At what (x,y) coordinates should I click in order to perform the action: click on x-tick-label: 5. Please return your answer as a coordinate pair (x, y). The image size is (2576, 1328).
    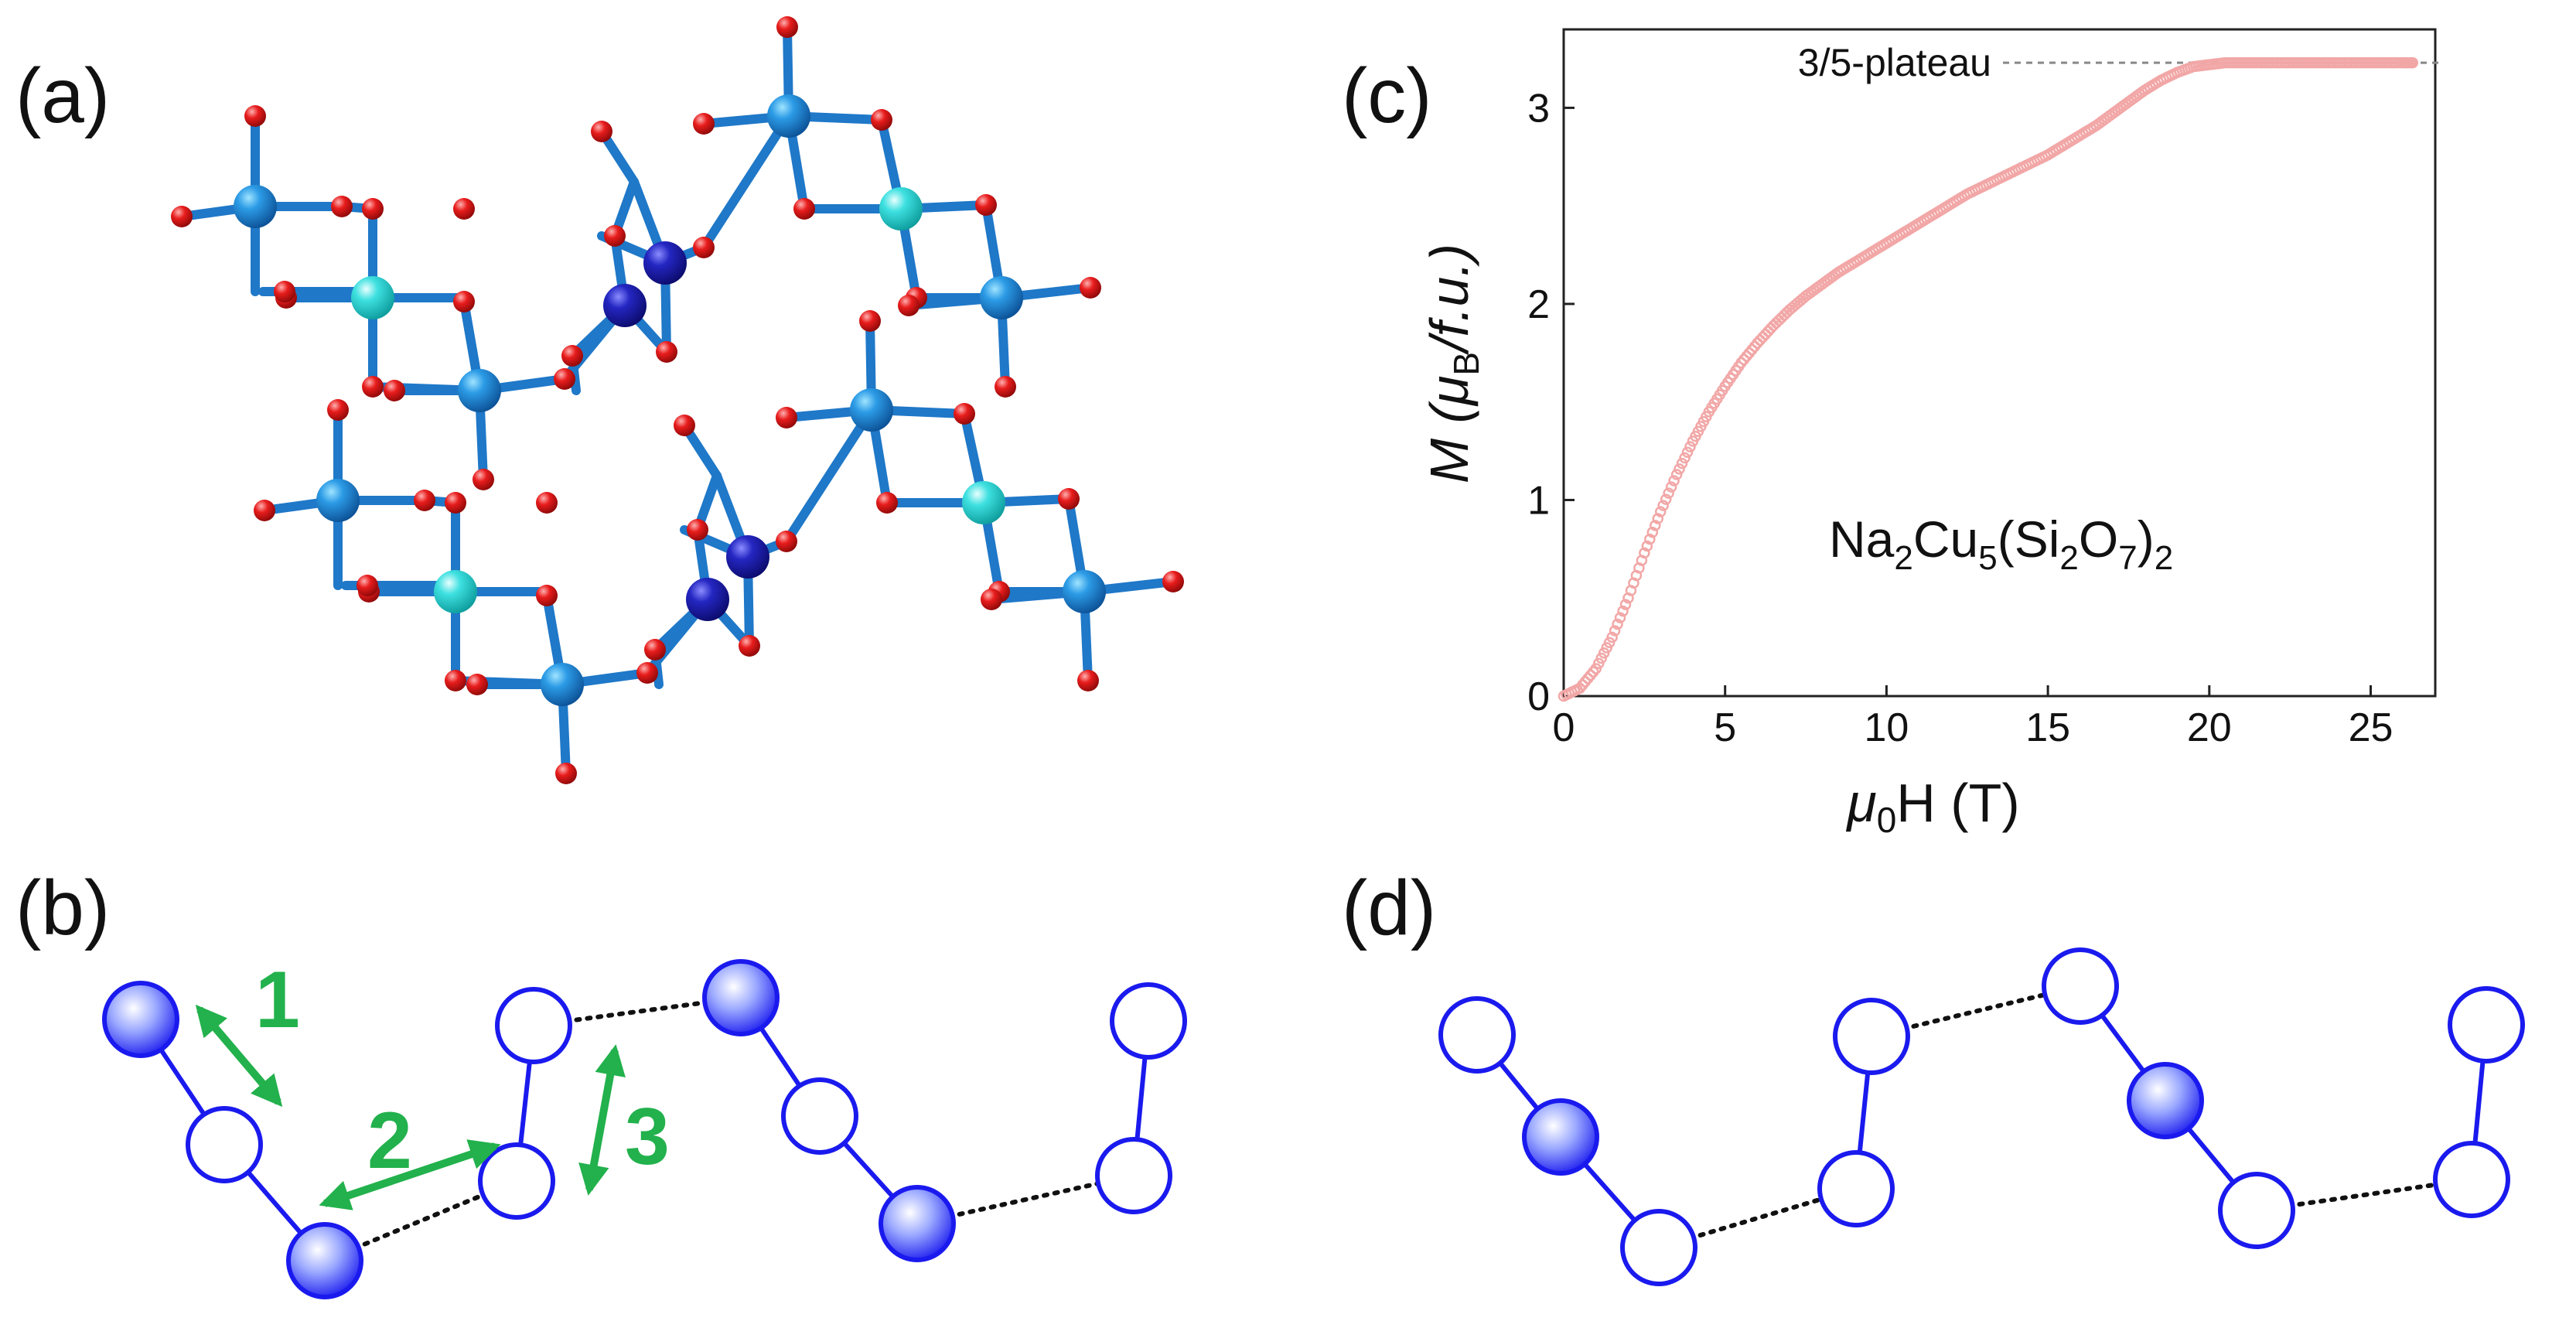
    Looking at the image, I should click on (1725, 727).